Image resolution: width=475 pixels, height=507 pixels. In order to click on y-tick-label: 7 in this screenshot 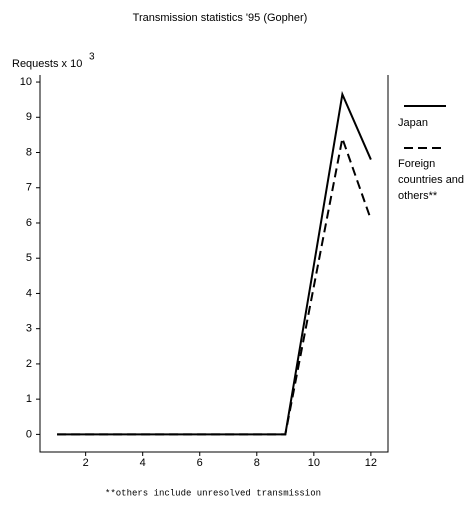, I will do `click(29, 188)`.